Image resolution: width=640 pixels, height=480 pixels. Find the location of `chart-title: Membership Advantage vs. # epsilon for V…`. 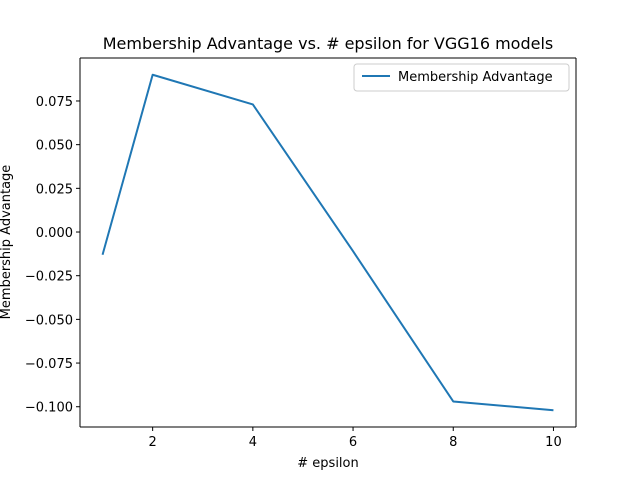

chart-title: Membership Advantage vs. # epsilon for V… is located at coordinates (328, 43).